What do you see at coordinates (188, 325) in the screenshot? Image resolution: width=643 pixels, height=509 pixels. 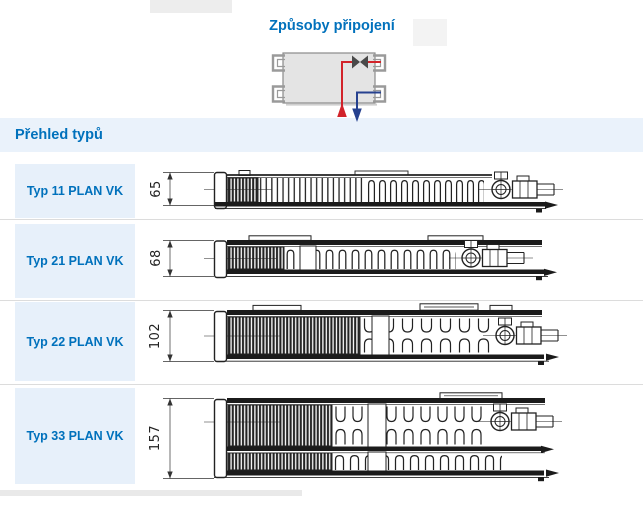 I see `dimension-lines` at bounding box center [188, 325].